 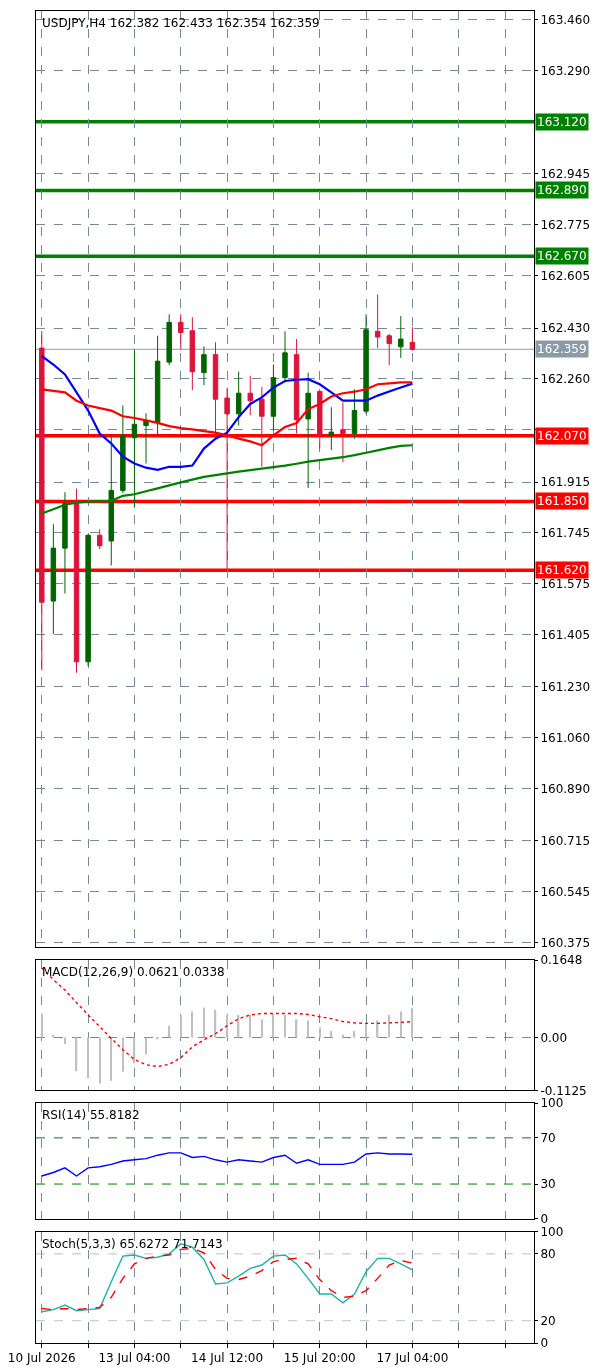 I want to click on y-tick-label: 70, so click(x=548, y=1138).